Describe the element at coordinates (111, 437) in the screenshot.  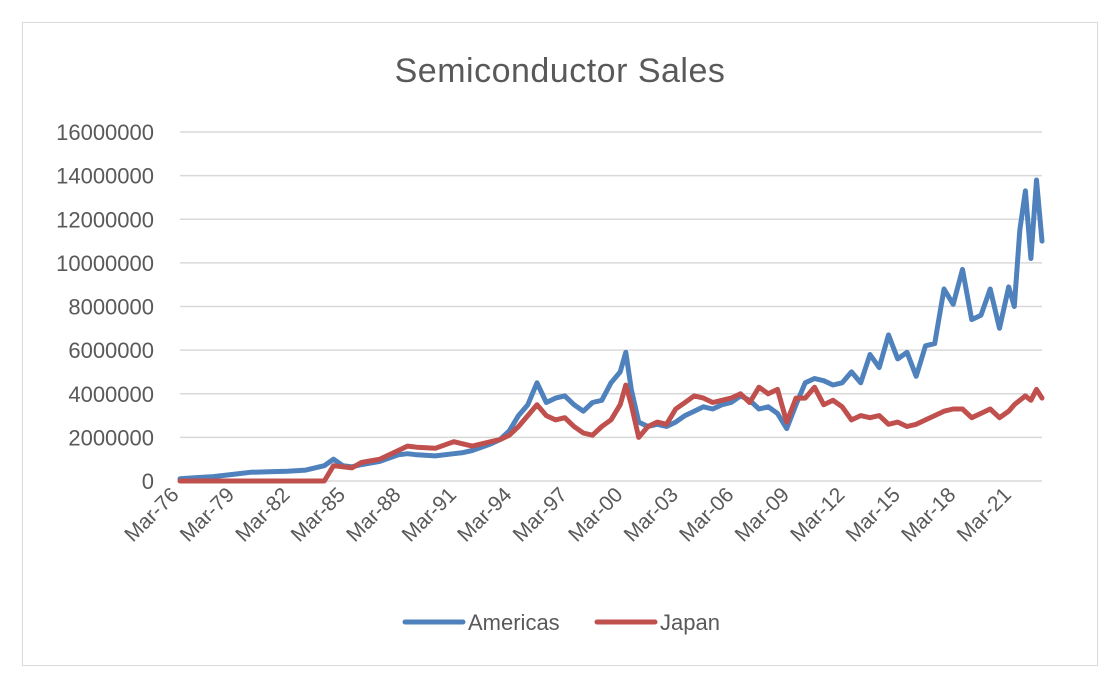
I see `y-tick-label: 2000000` at that location.